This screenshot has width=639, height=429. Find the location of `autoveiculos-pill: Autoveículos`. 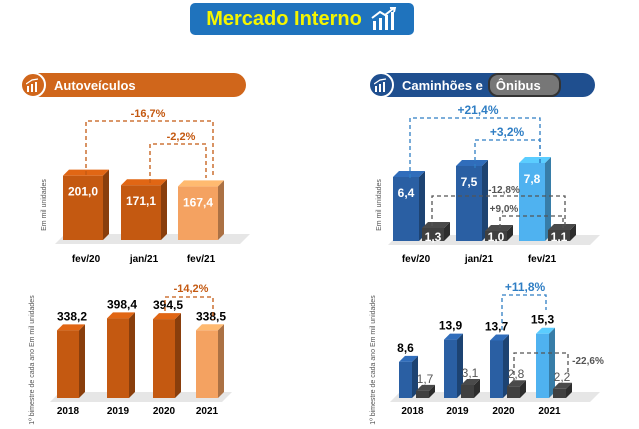

autoveiculos-pill: Autoveículos is located at coordinates (133, 85).